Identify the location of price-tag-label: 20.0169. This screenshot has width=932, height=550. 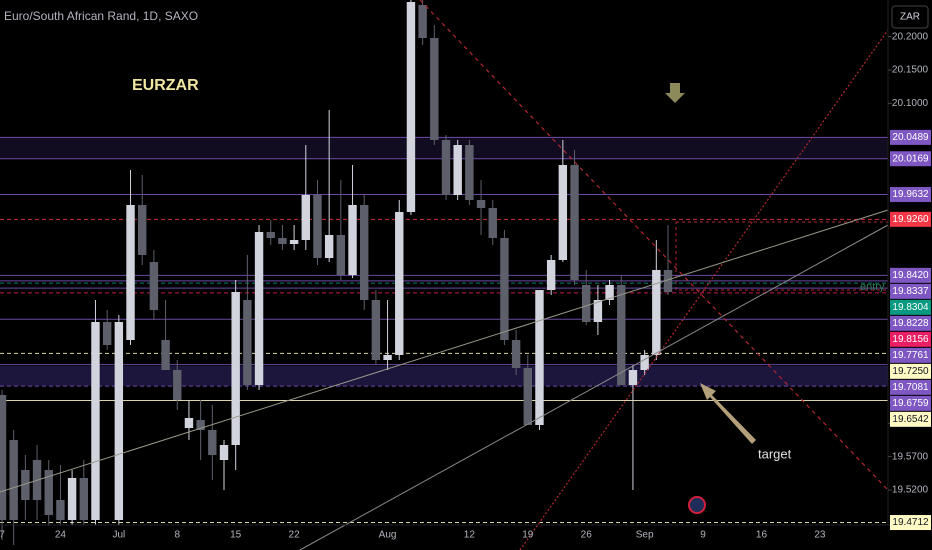
(910, 158).